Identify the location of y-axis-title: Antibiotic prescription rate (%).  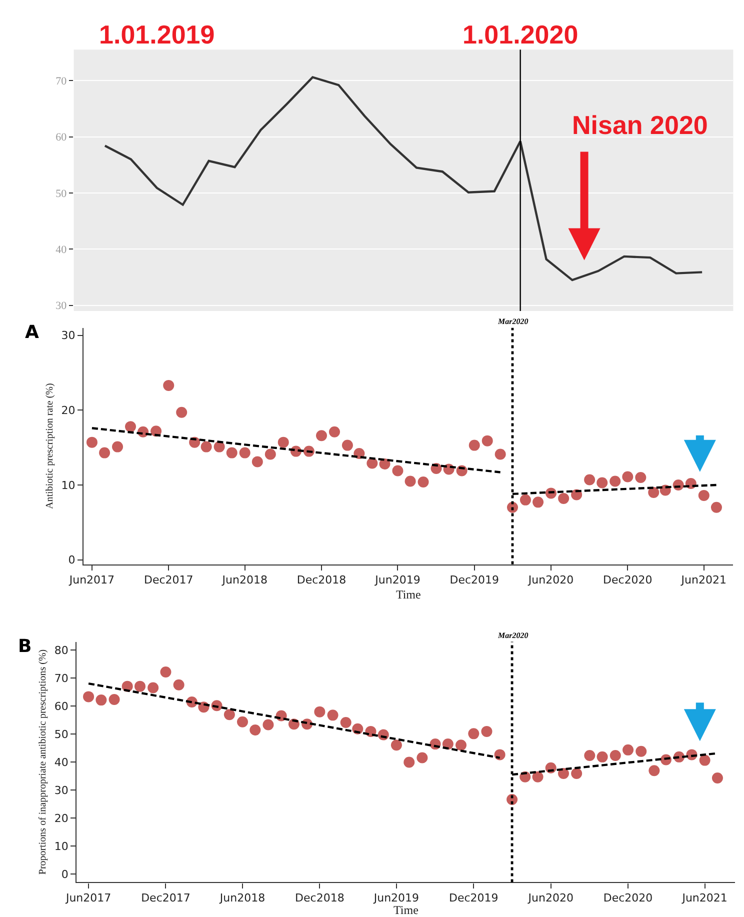
(50, 446).